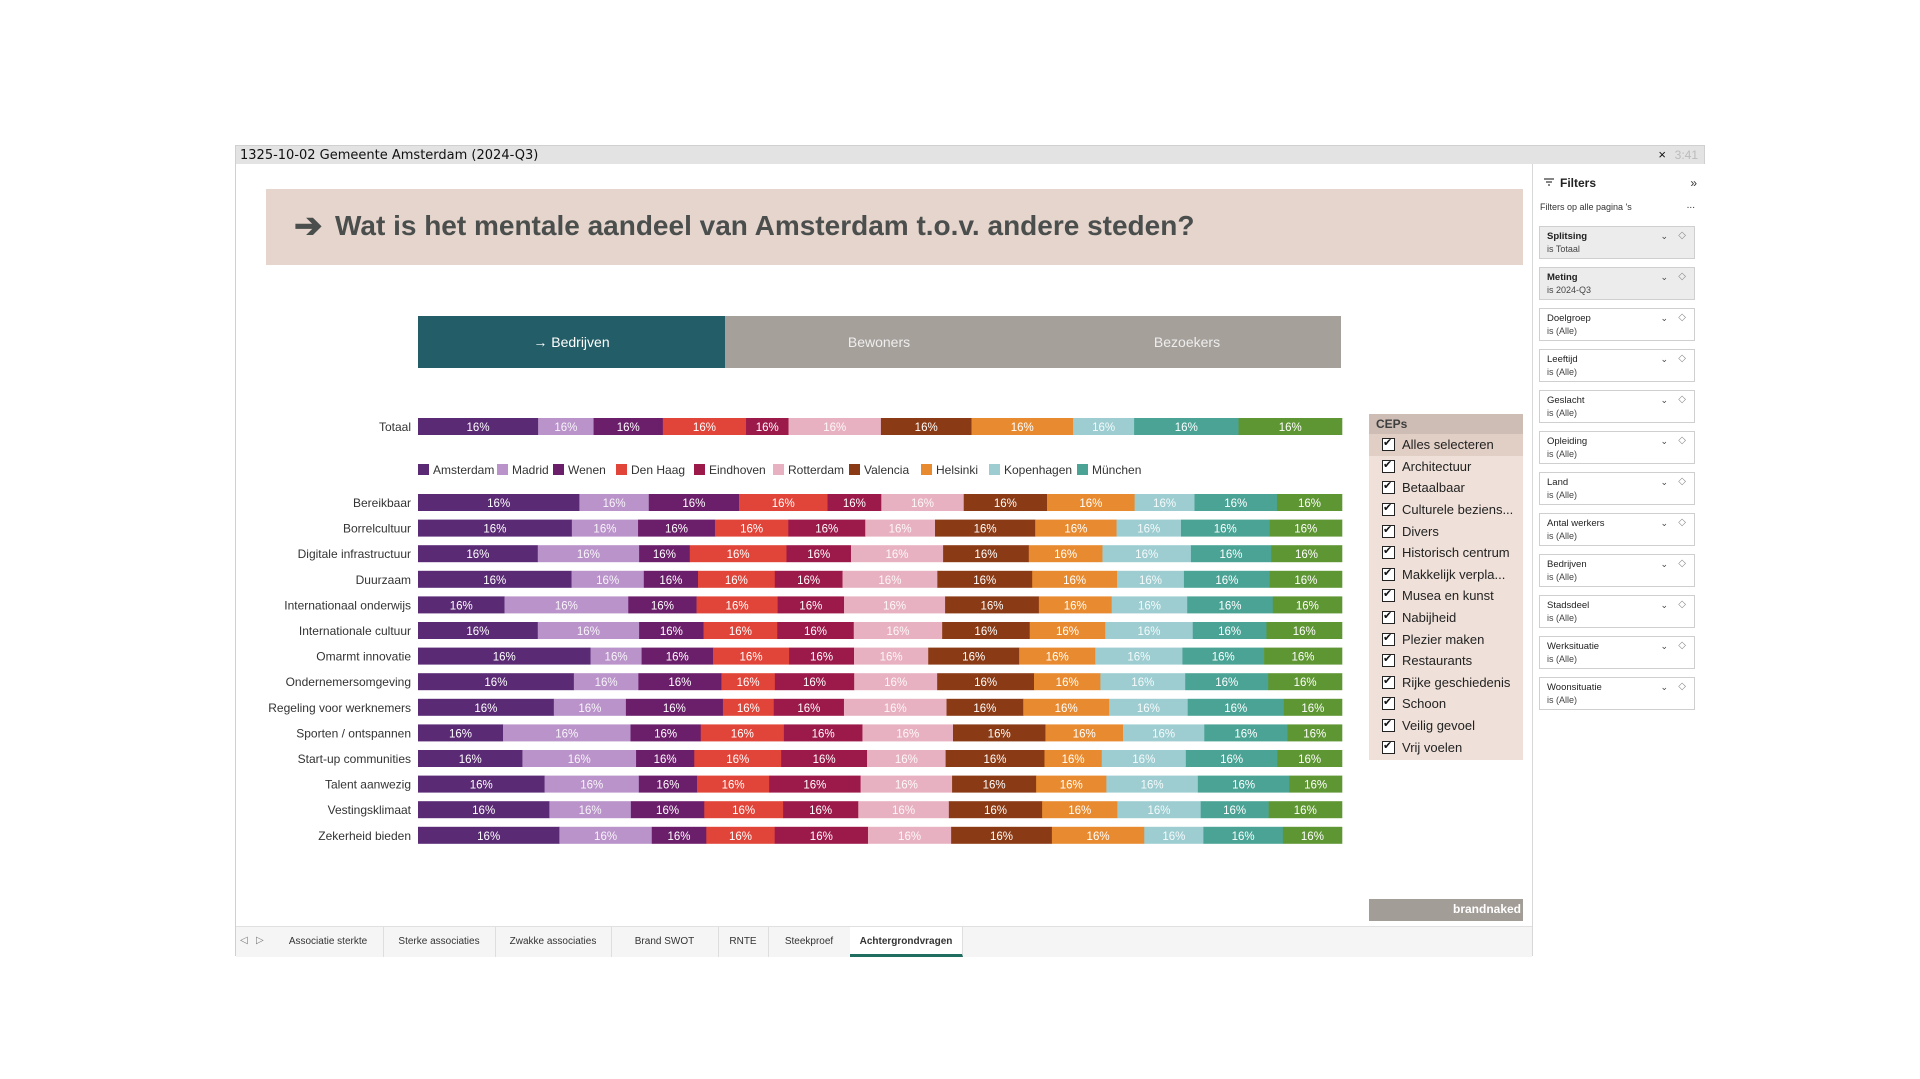 The image size is (1920, 1079). Describe the element at coordinates (1446, 661) in the screenshot. I see `cep-item: Restaurants` at that location.